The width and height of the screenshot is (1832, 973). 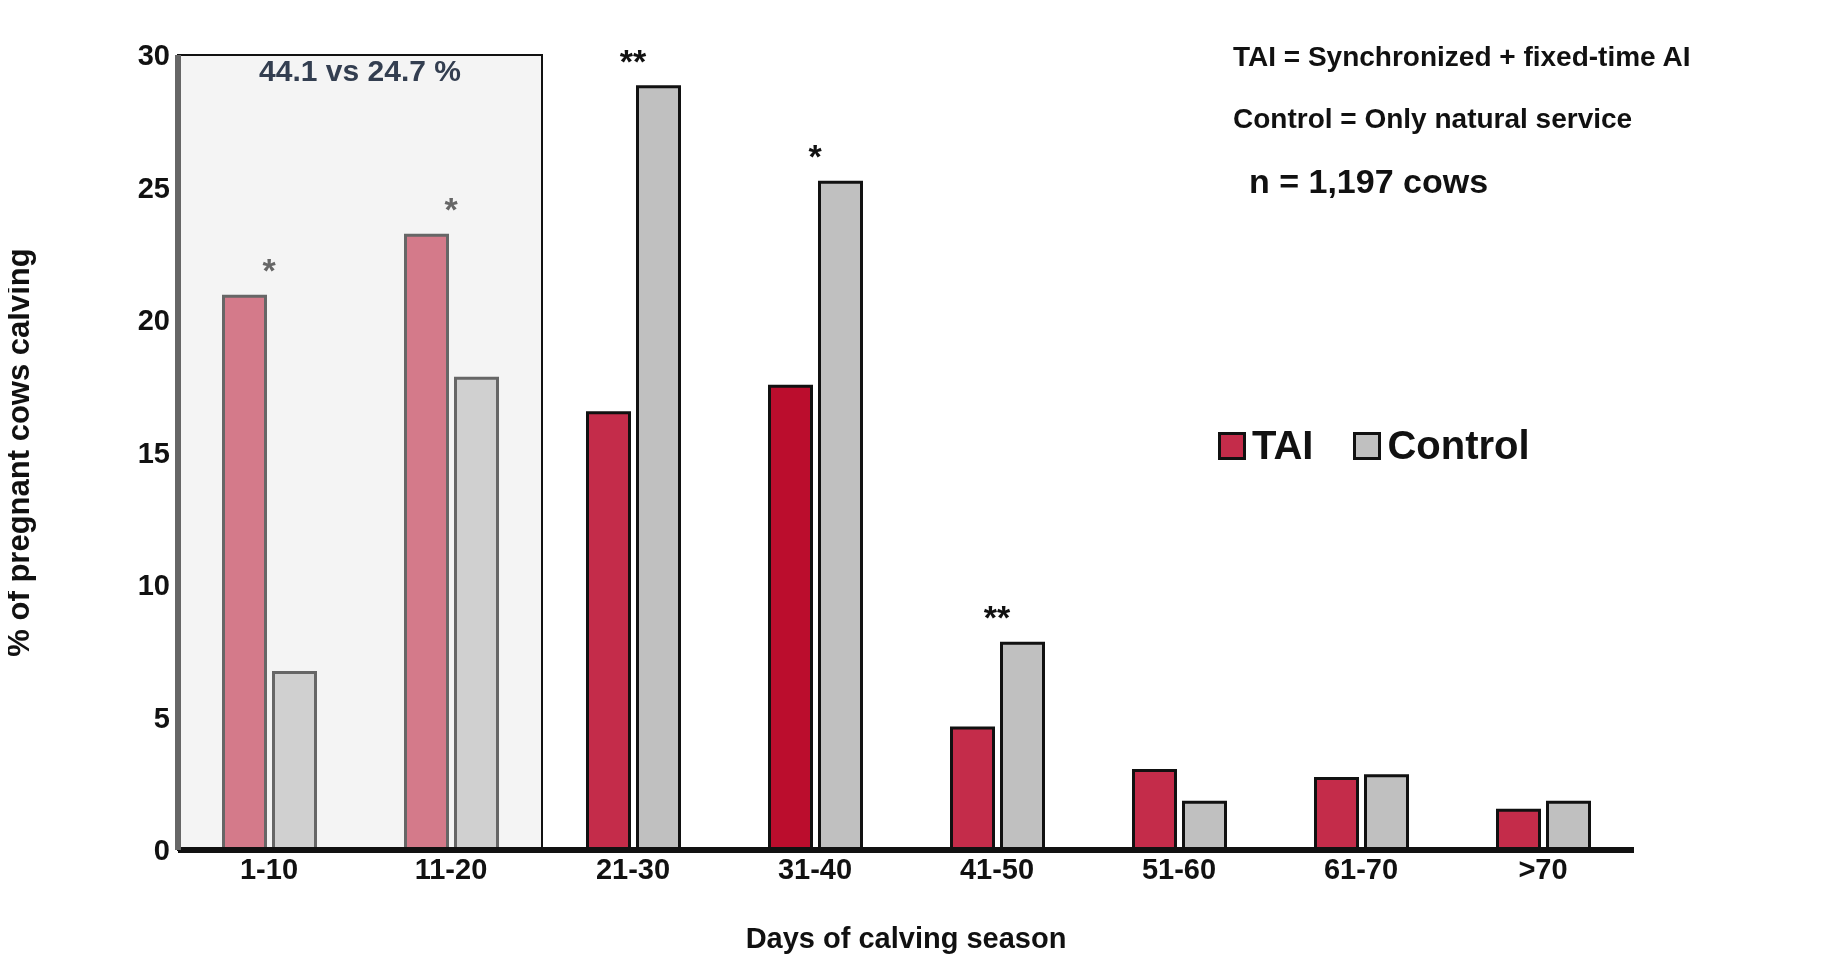 I want to click on y-tick-label: 30, so click(x=153, y=55).